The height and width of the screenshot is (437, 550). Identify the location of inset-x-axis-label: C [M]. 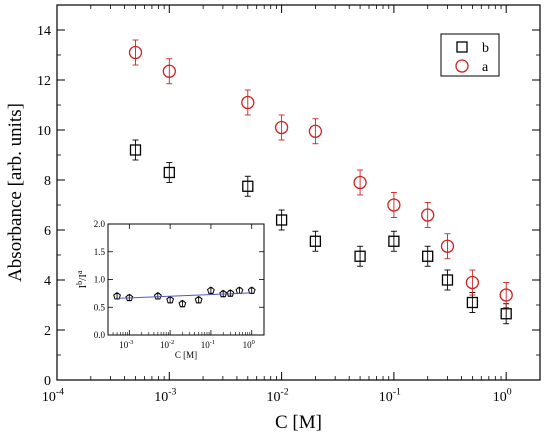
(186, 355).